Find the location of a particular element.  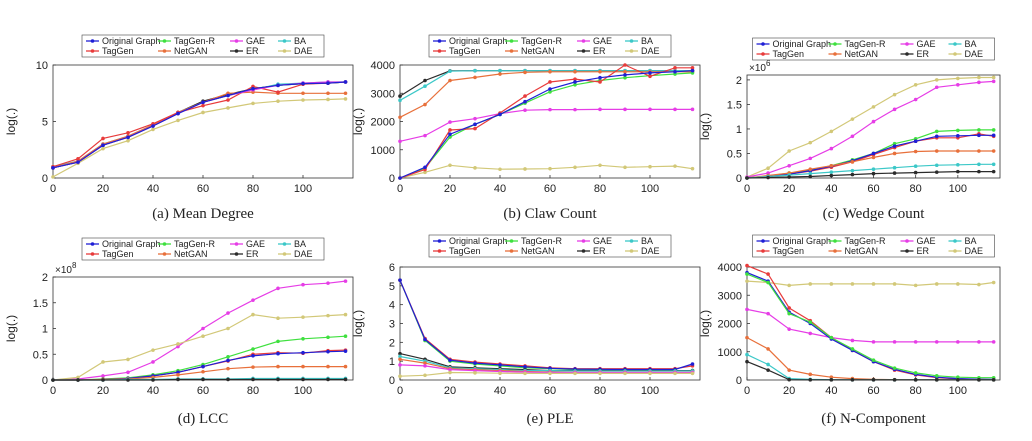

legend-label-taggen: TagGen is located at coordinates (118, 51).